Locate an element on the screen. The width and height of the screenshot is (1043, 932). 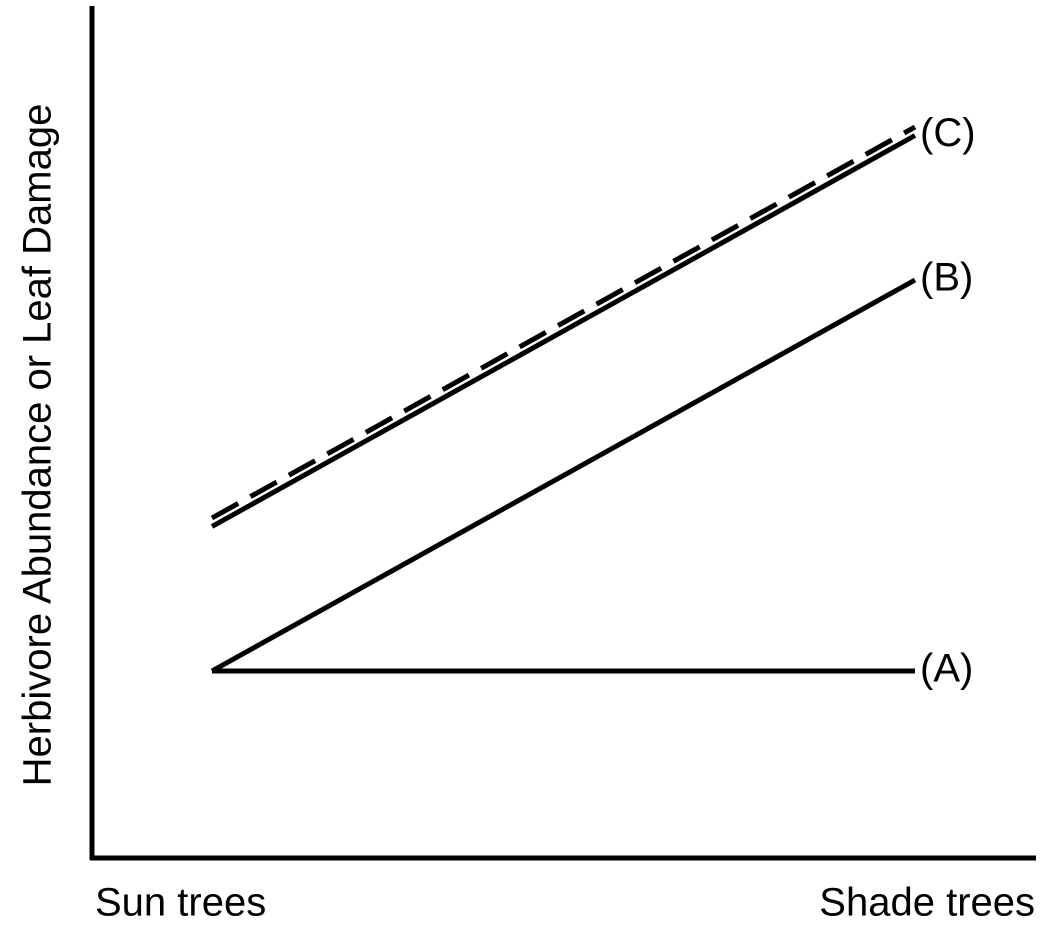
y-axis-title: Herbivore Abundance or Leaf Damage is located at coordinates (38, 445).